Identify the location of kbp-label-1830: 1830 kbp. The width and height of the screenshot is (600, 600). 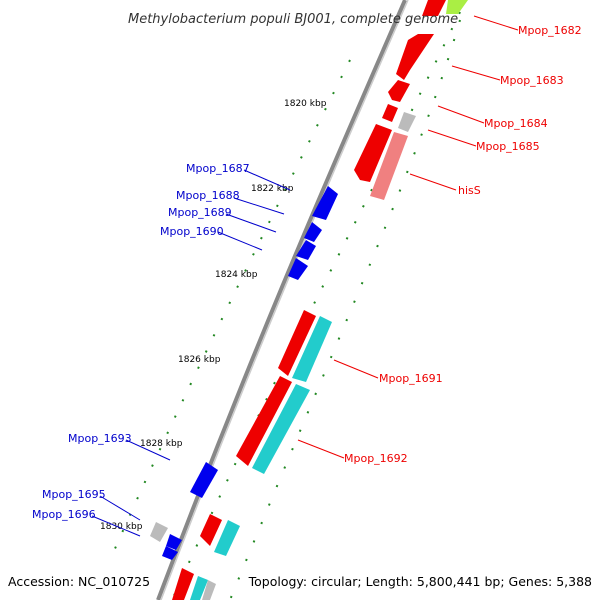
(121, 527).